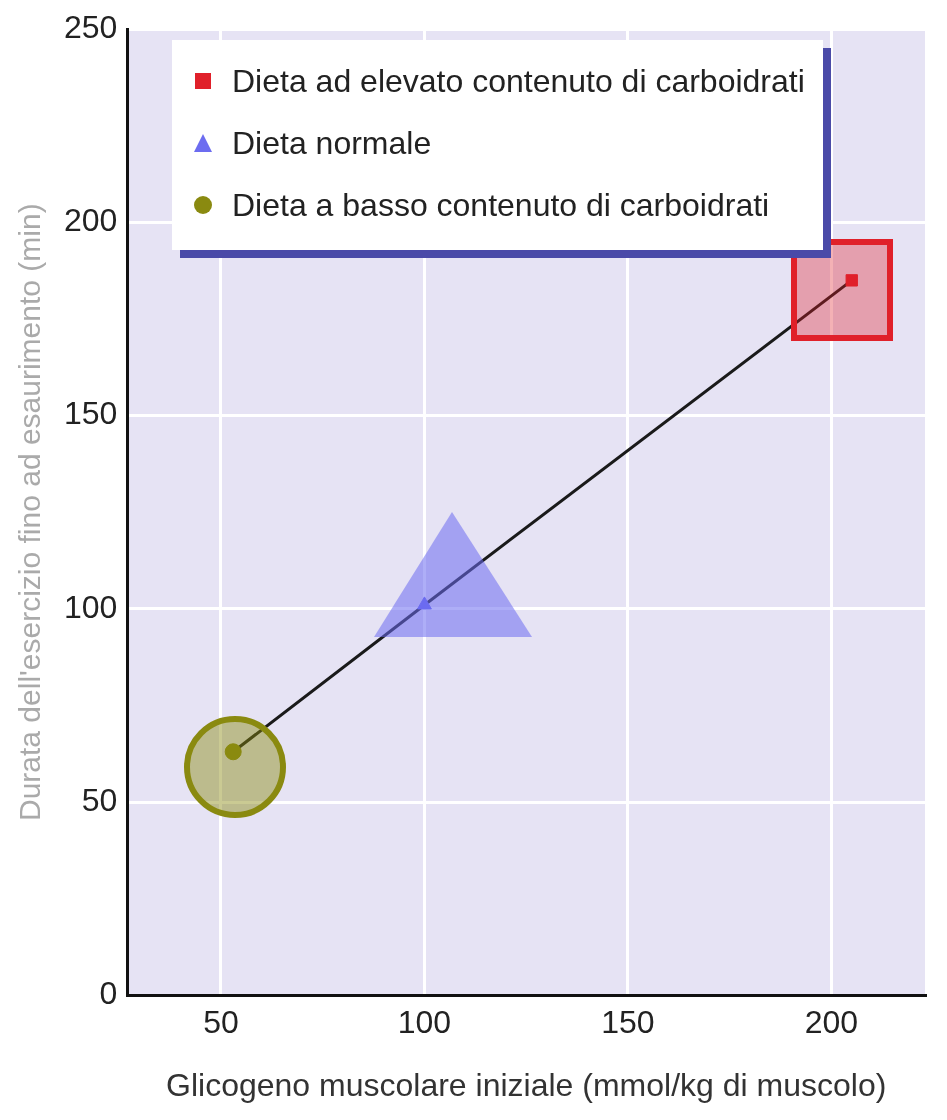 This screenshot has width=947, height=1120. I want to click on x-tick-label: 100, so click(424, 1022).